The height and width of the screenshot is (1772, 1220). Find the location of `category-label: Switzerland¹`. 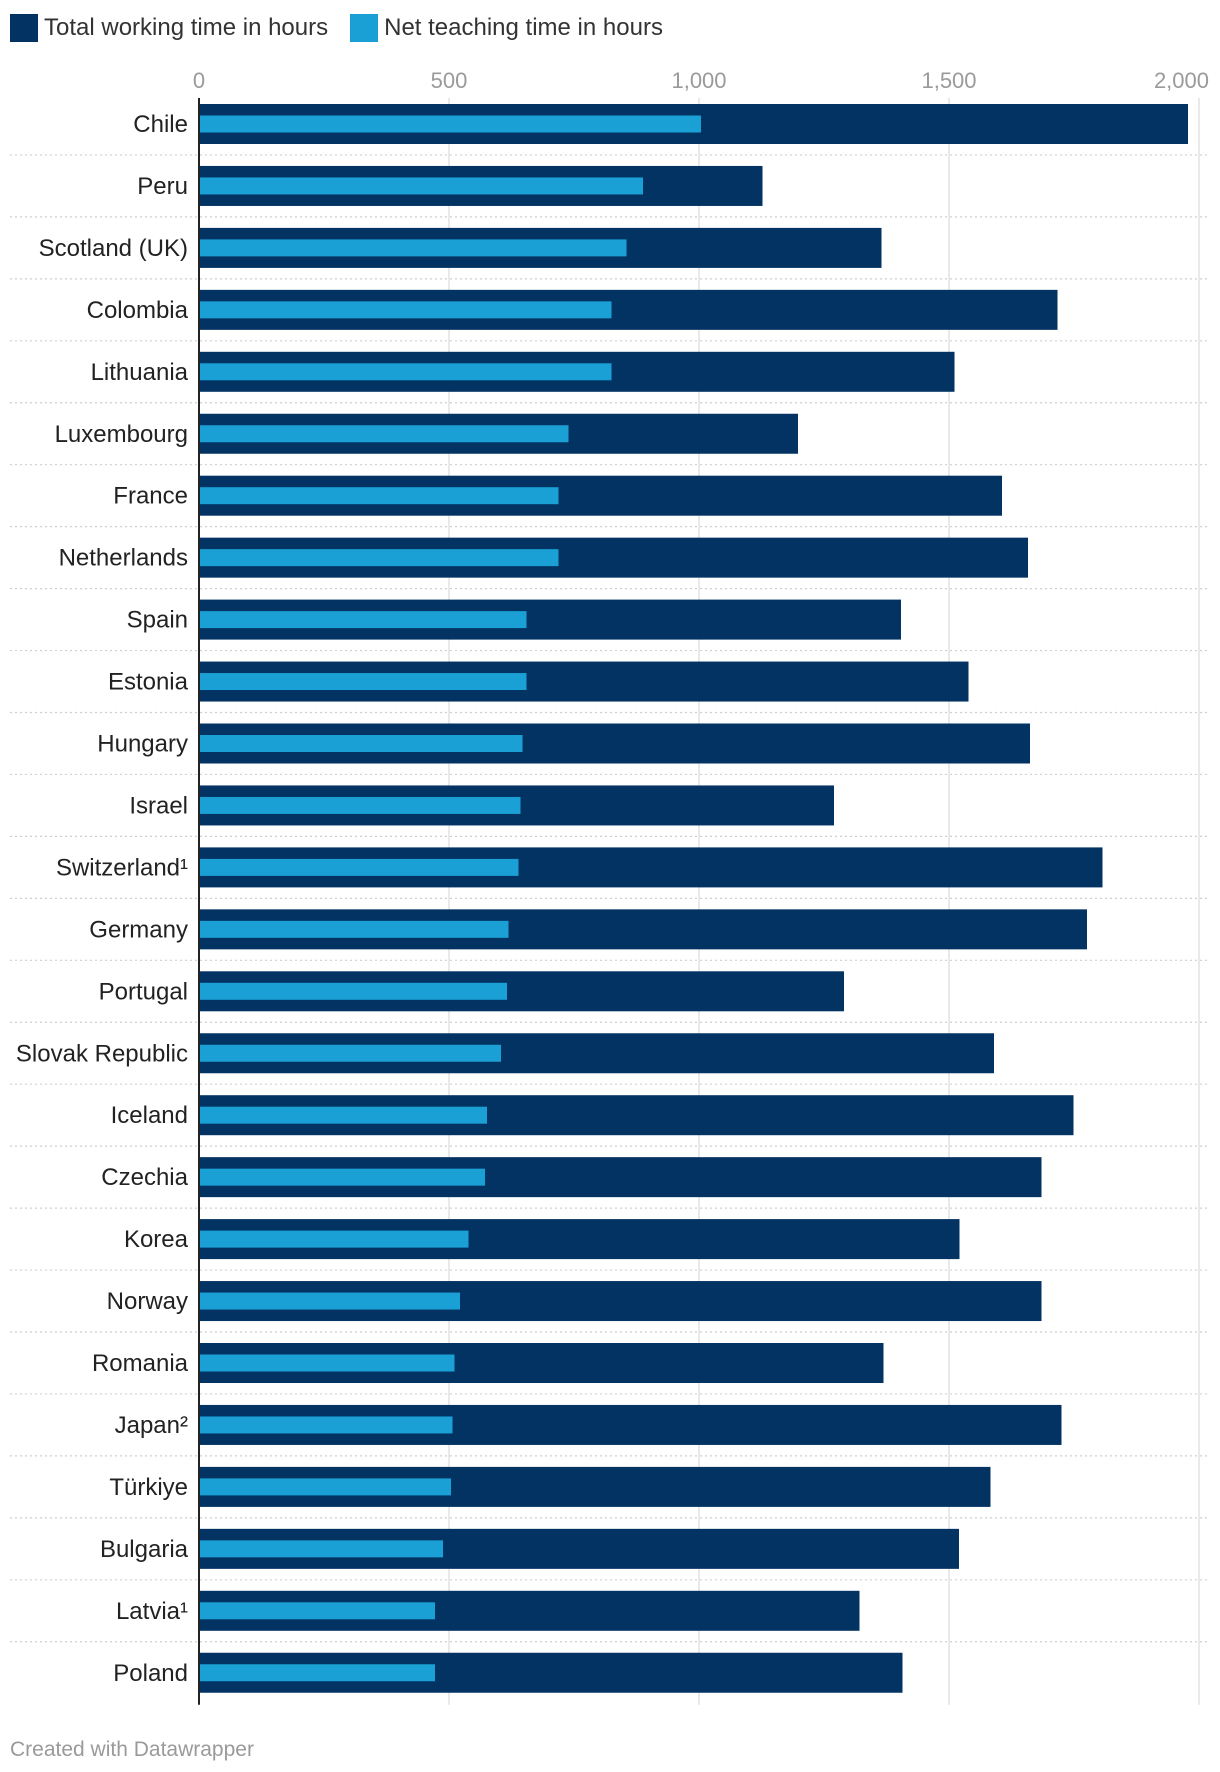

category-label: Switzerland¹ is located at coordinates (122, 867).